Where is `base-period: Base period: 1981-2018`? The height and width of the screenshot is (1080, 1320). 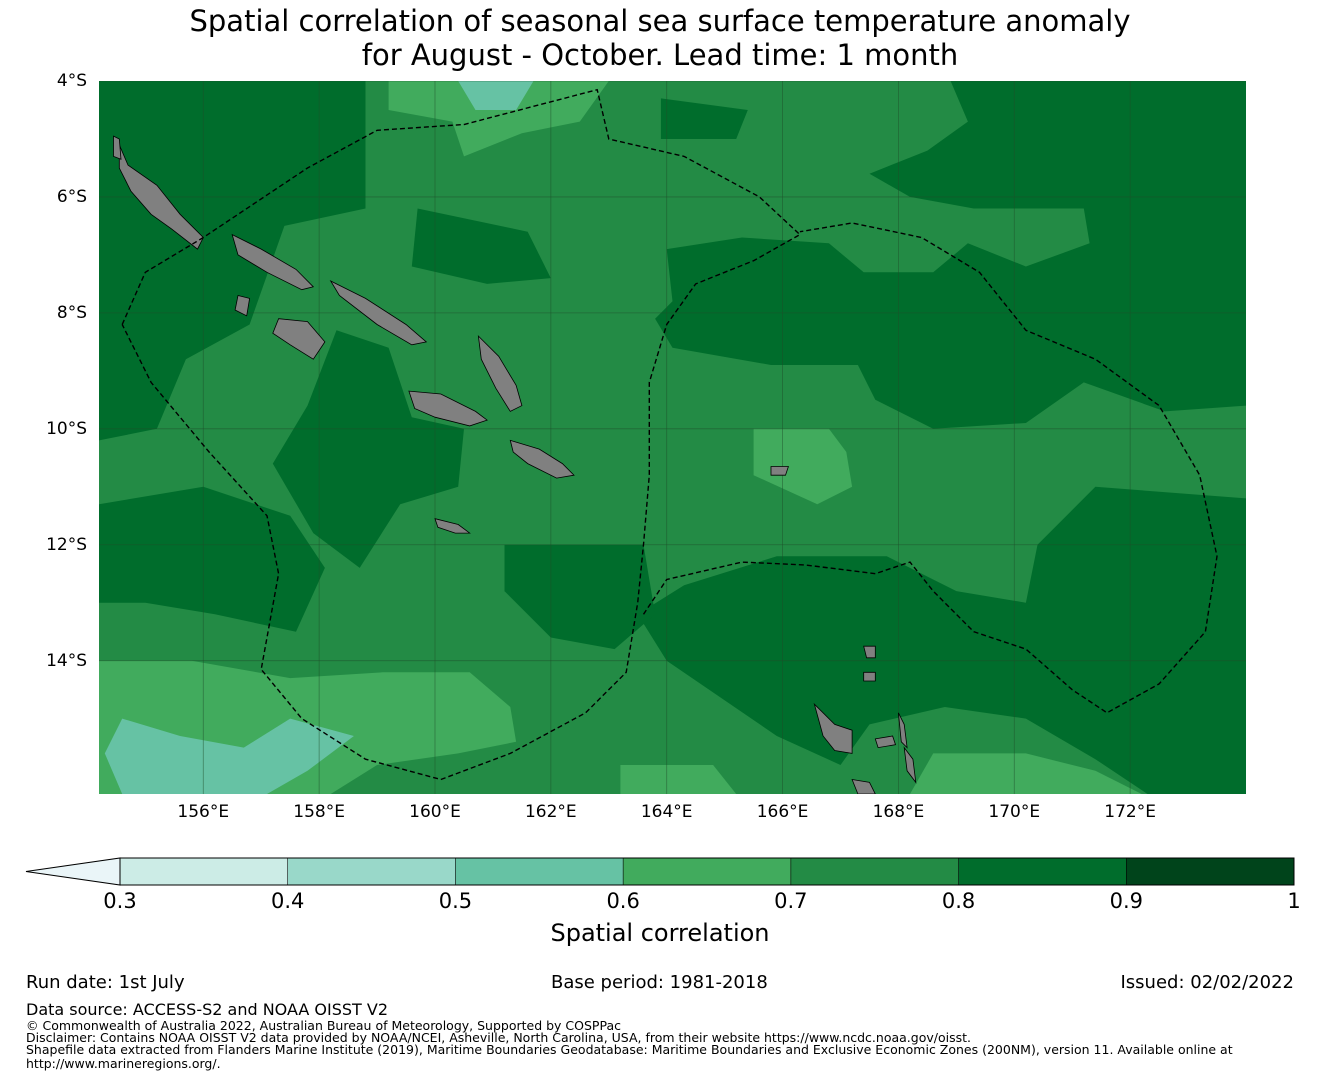 base-period: Base period: 1981-2018 is located at coordinates (659, 982).